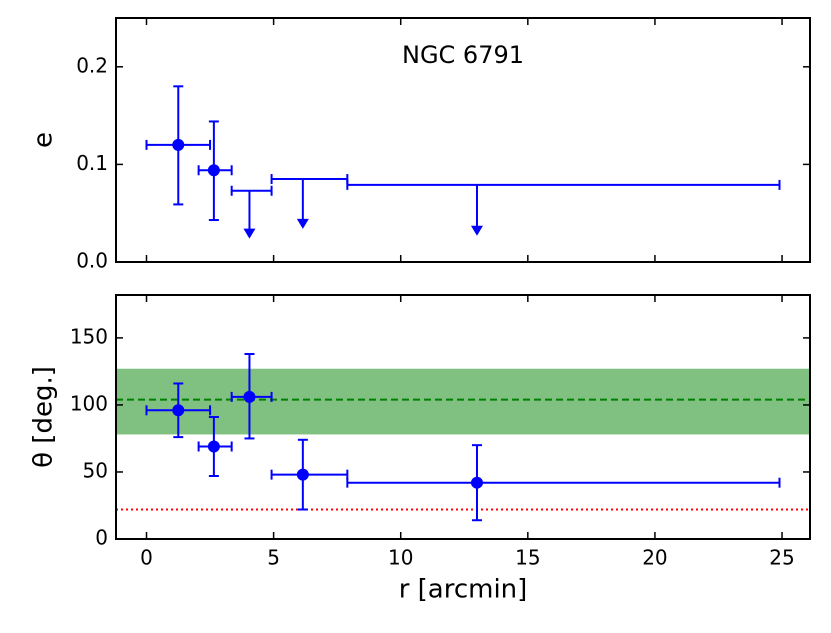  Describe the element at coordinates (95, 470) in the screenshot. I see `y-tick-label: 50` at that location.